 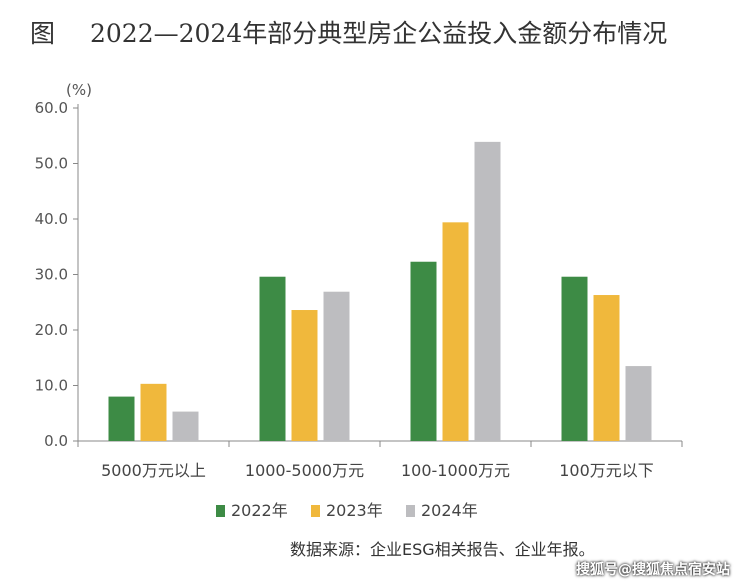 What do you see at coordinates (79, 90) in the screenshot?
I see `y-axis-unit: (%)` at bounding box center [79, 90].